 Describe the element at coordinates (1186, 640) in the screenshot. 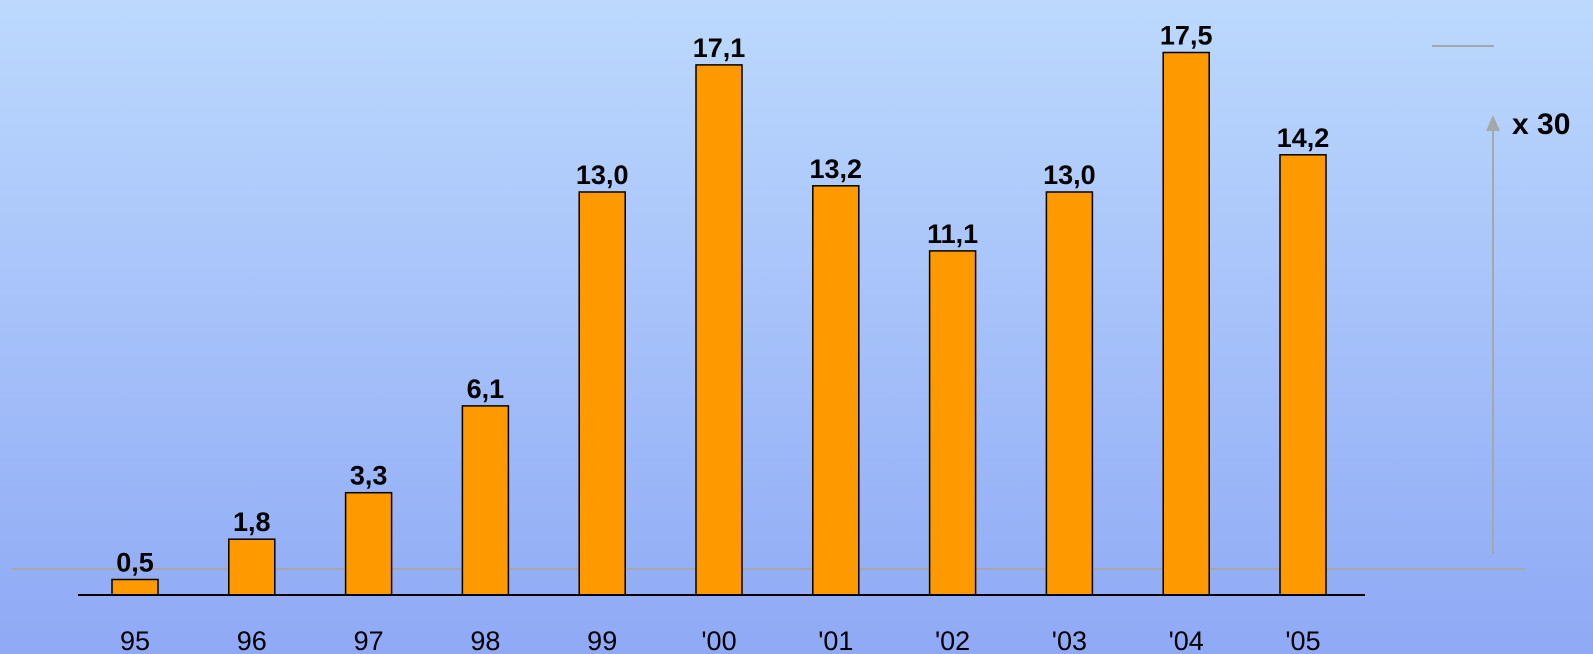

I see `x-tick-label: '04` at that location.